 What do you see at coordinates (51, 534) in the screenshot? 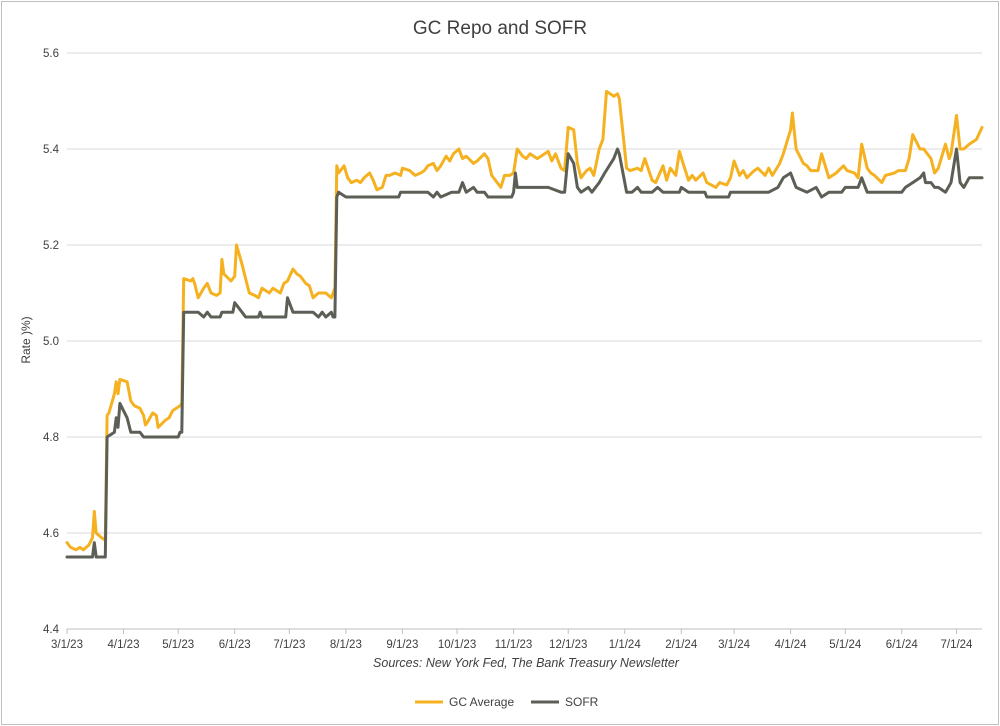
I see `y-tick-label: 4.6` at bounding box center [51, 534].